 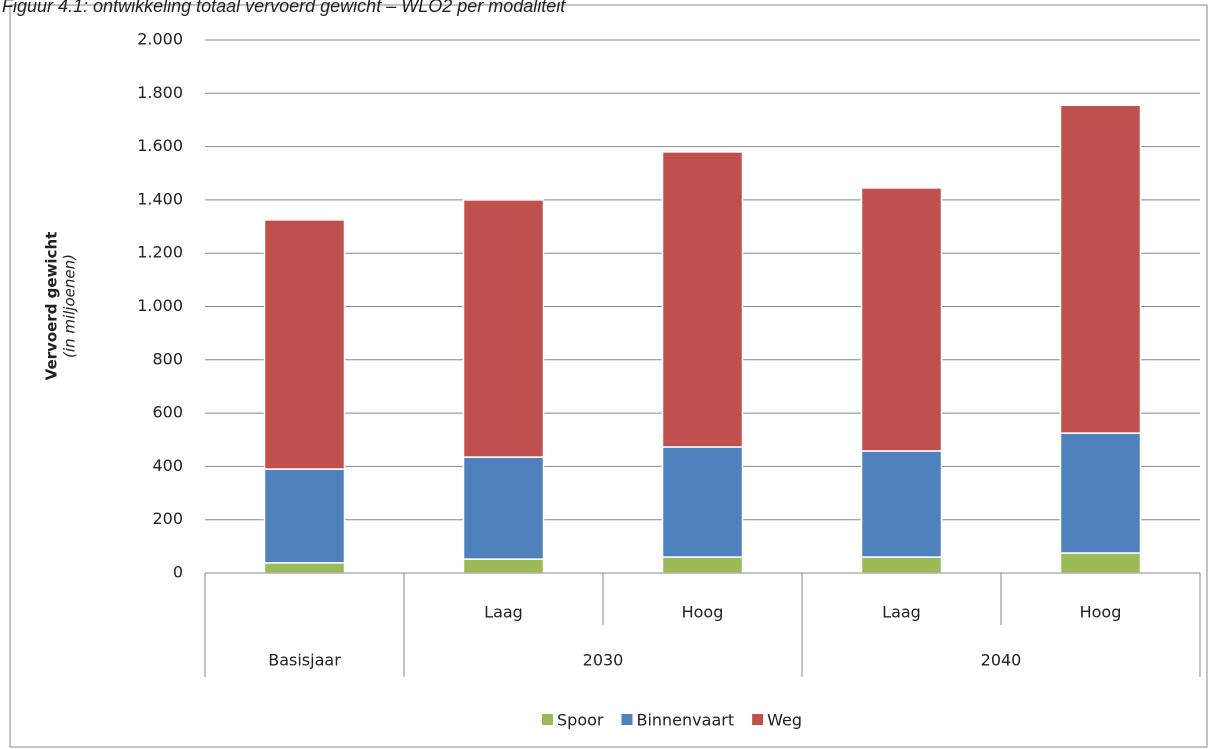 I want to click on y-tick-label: 600, so click(x=167, y=412).